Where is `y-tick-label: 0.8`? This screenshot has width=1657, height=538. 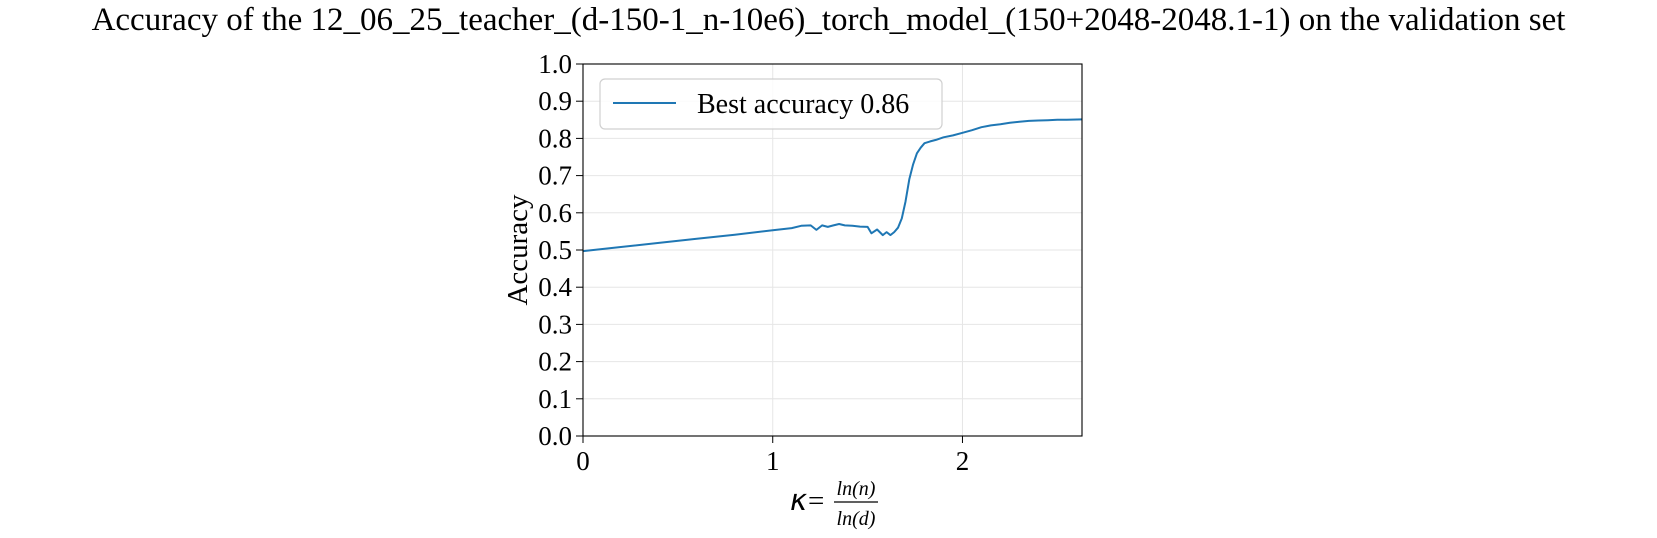
y-tick-label: 0.8 is located at coordinates (555, 138).